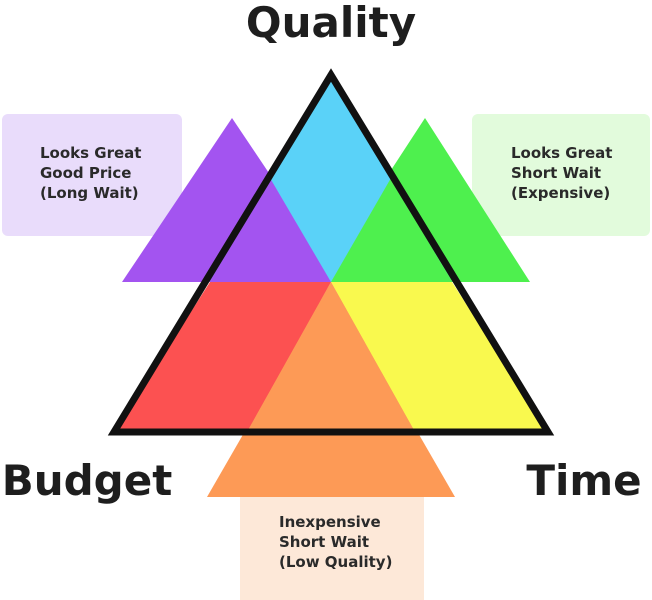 The image size is (652, 600). Describe the element at coordinates (561, 153) in the screenshot. I see `right-box-line-1: Looks Great` at that location.